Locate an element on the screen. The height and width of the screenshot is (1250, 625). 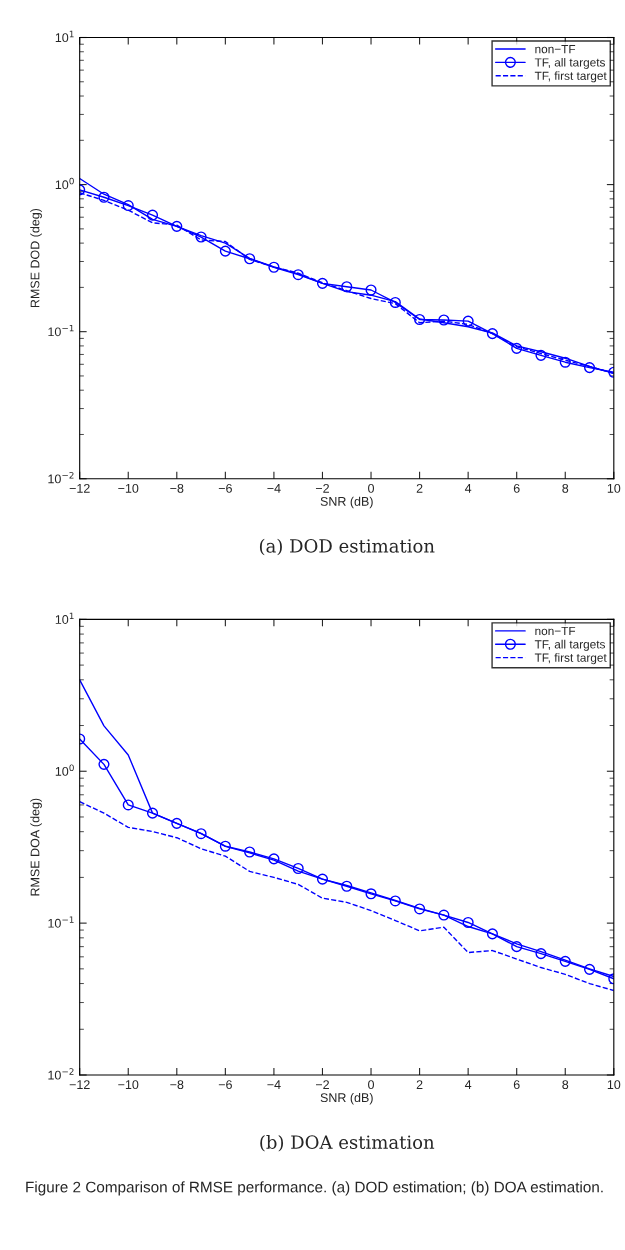
text: (b) DOA estimation is located at coordinates (347, 1143).